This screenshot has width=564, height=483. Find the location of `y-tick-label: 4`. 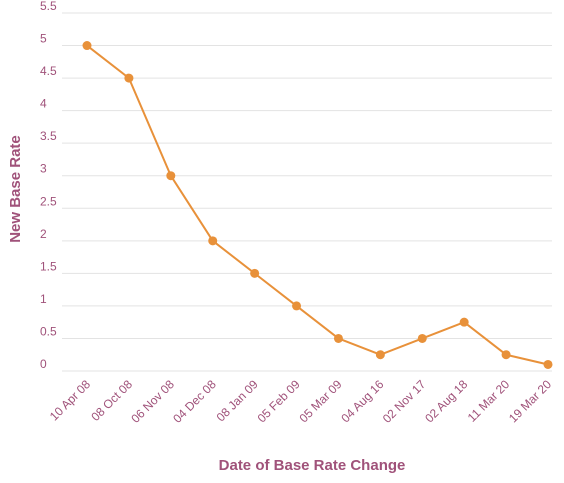

y-tick-label: 4 is located at coordinates (43, 104).